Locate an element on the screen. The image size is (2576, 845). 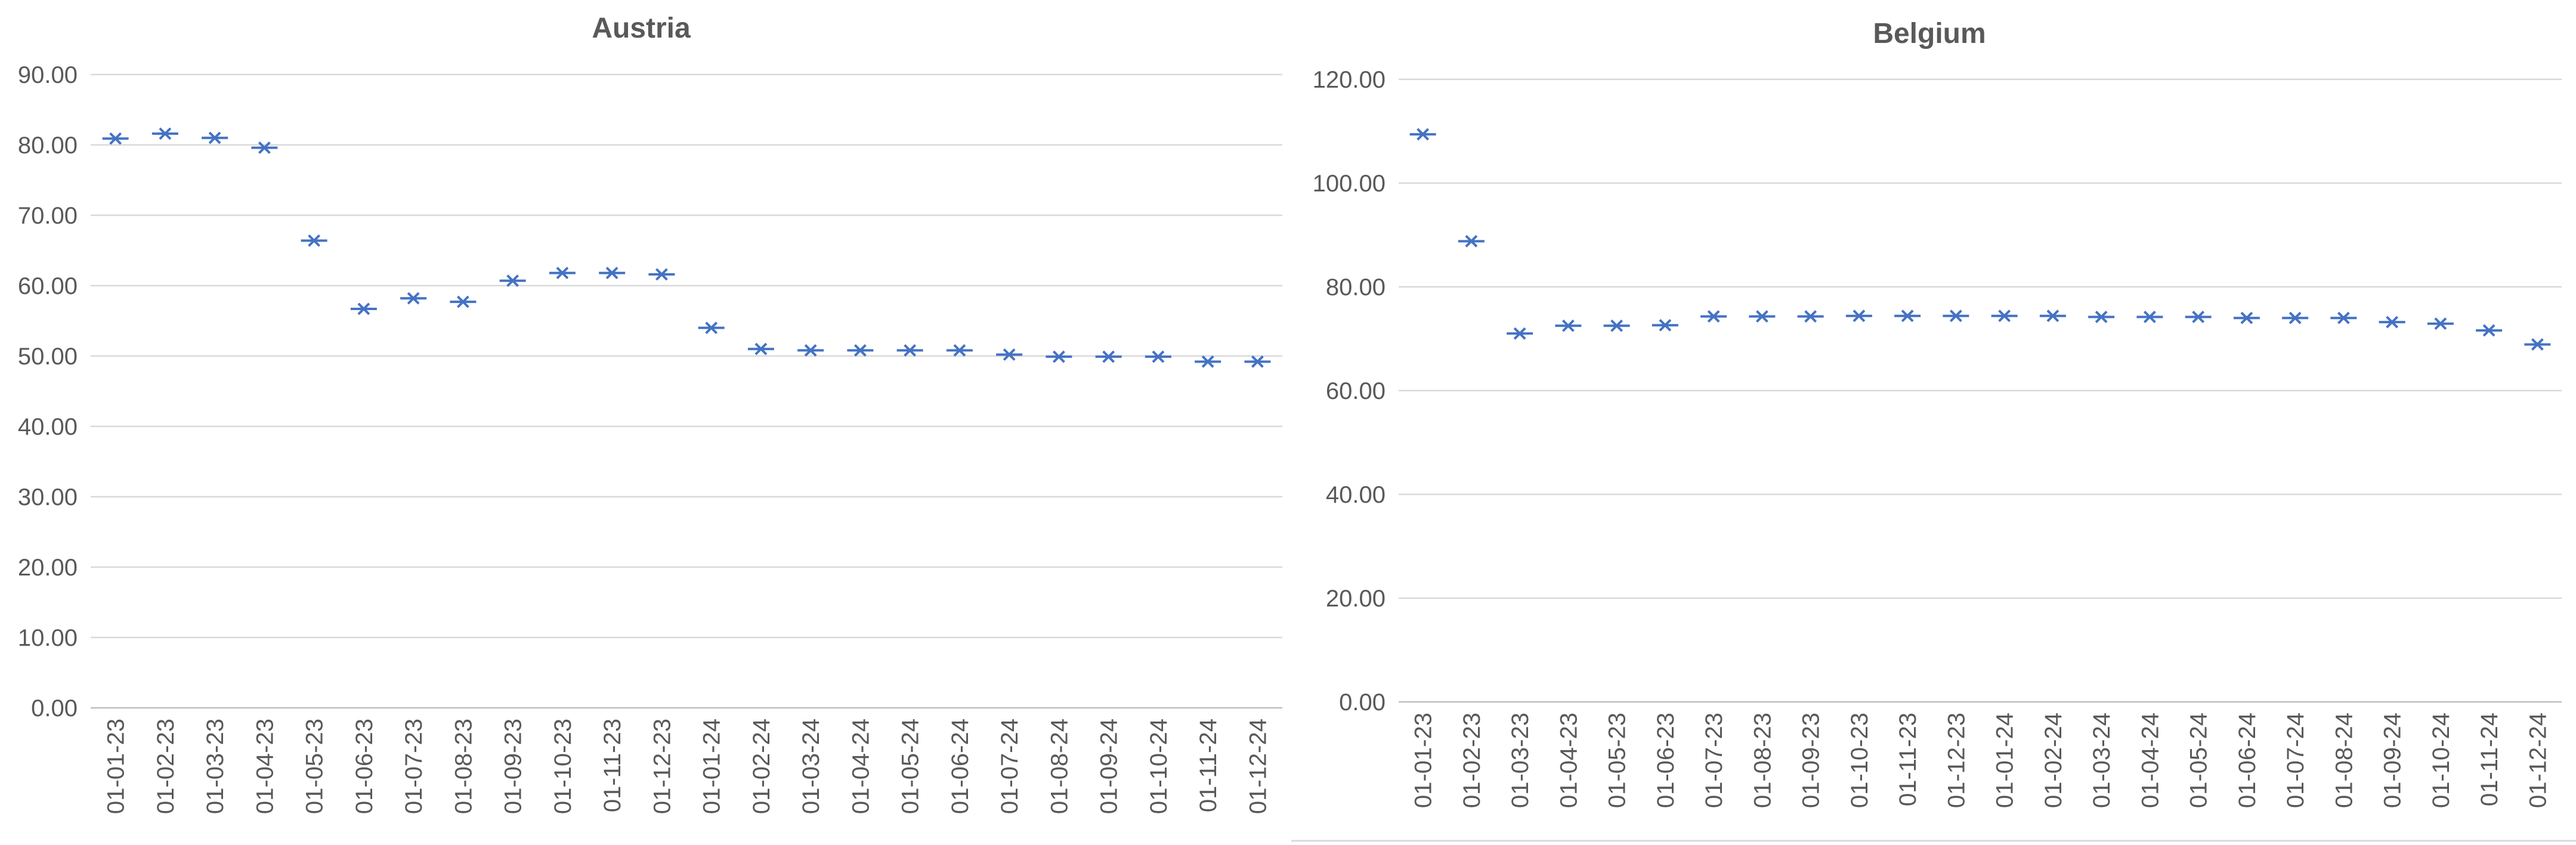
y-tick-label: 50.00 is located at coordinates (48, 356).